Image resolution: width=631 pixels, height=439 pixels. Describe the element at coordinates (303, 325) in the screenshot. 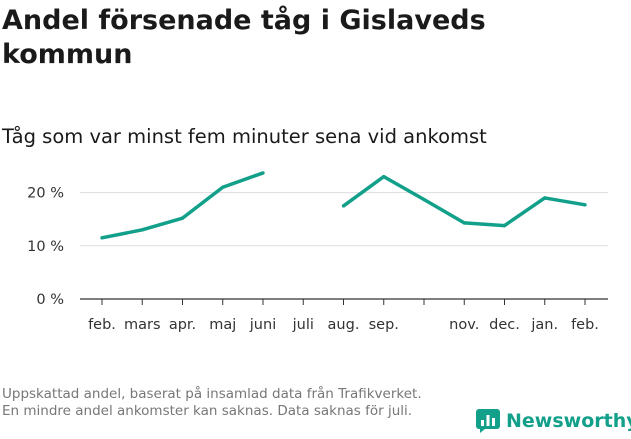

I see `x-tick-label: juli` at that location.